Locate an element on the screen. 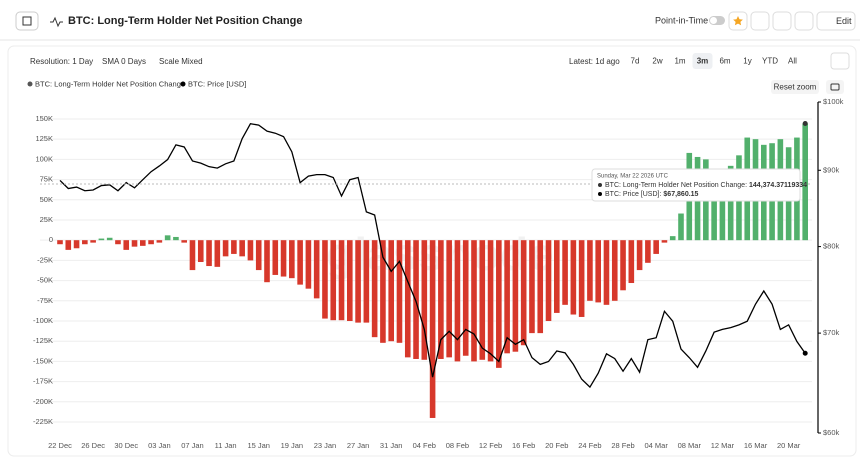 This screenshot has height=460, width=860. y-tick-label: -75K is located at coordinates (45, 300).